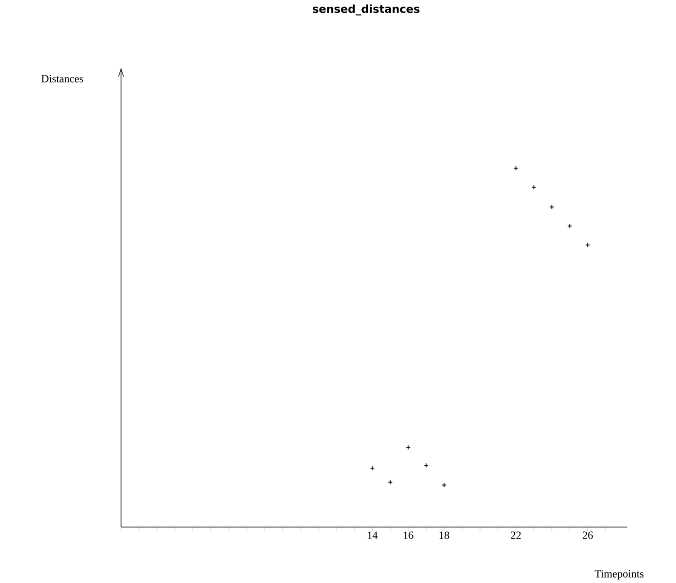  I want to click on x-axis-title: Timepoints, so click(619, 575).